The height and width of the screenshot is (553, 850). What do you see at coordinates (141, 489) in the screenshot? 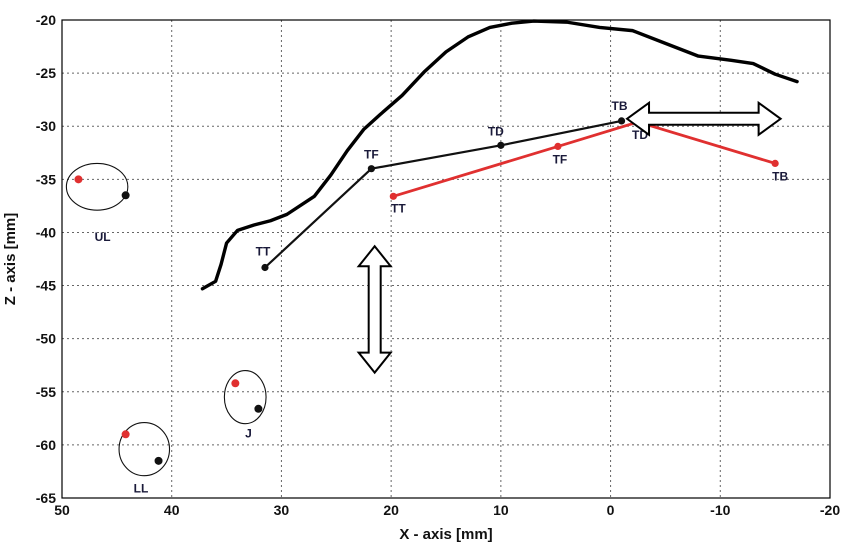
I see `group-label: LL` at bounding box center [141, 489].